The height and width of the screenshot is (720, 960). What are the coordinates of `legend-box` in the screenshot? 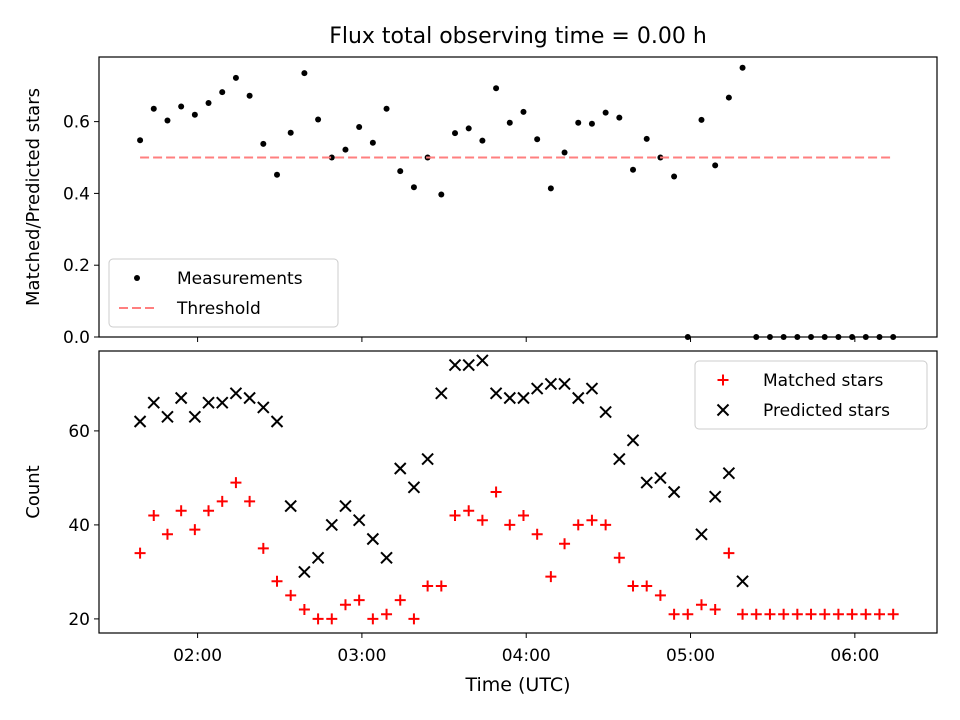 It's located at (811, 395).